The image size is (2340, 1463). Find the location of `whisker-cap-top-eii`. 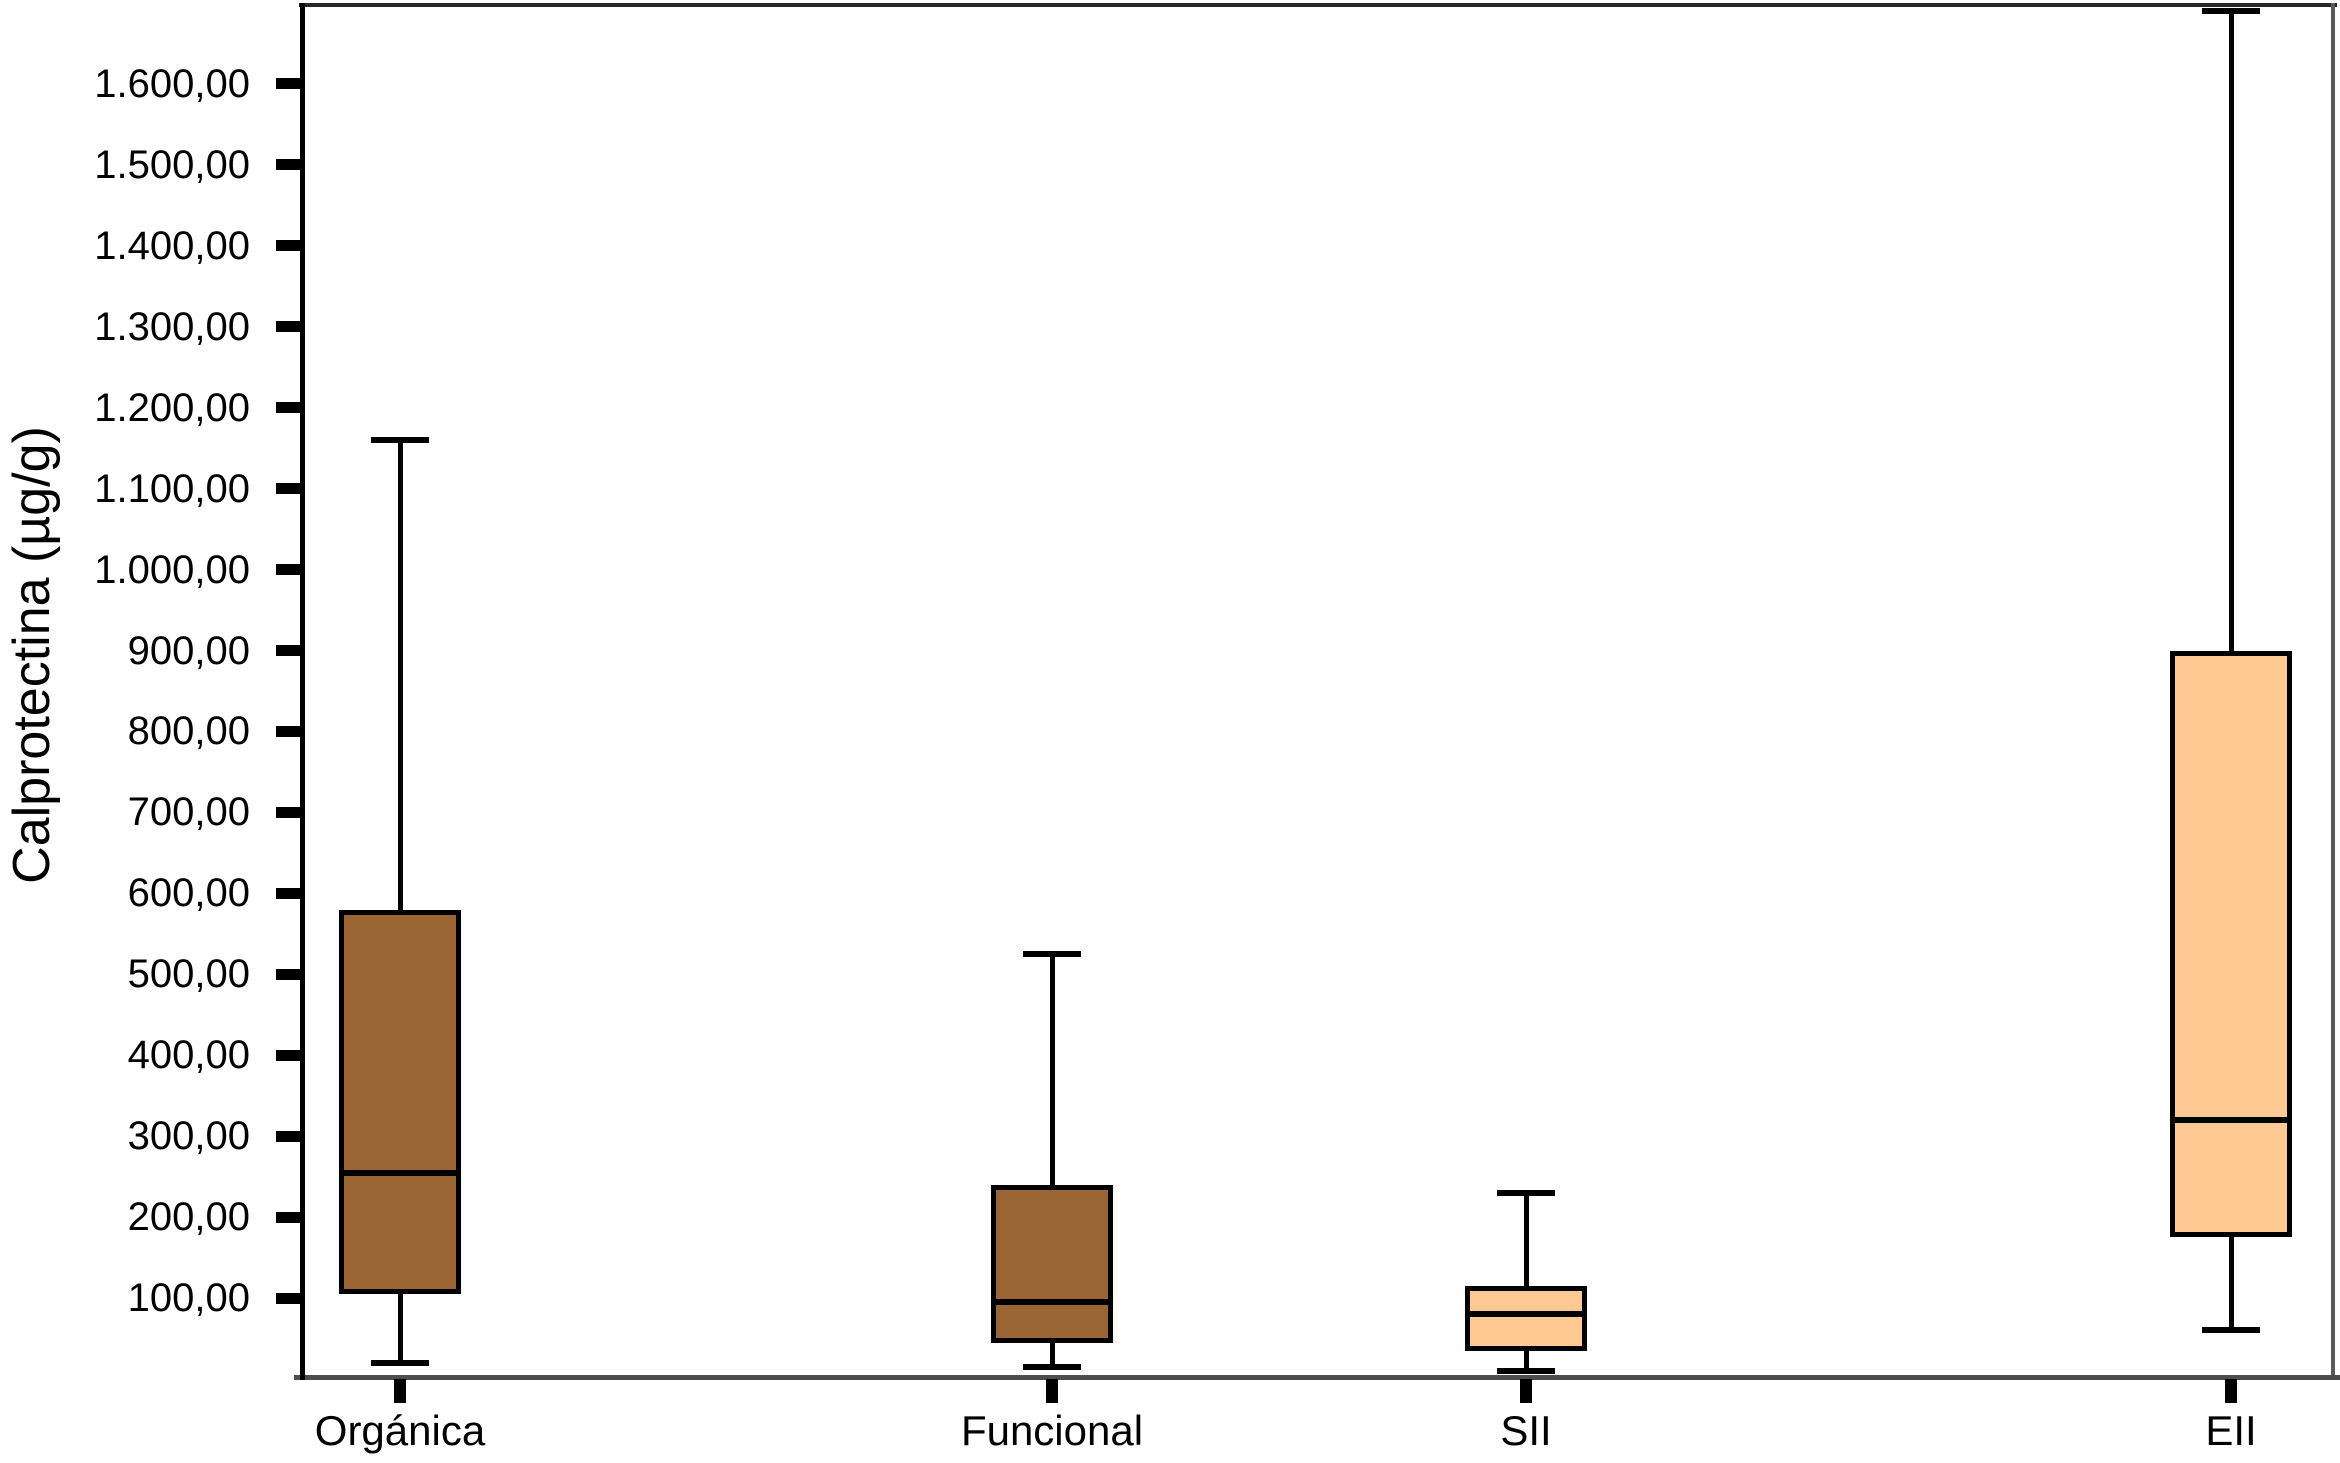

whisker-cap-top-eii is located at coordinates (2231, 11).